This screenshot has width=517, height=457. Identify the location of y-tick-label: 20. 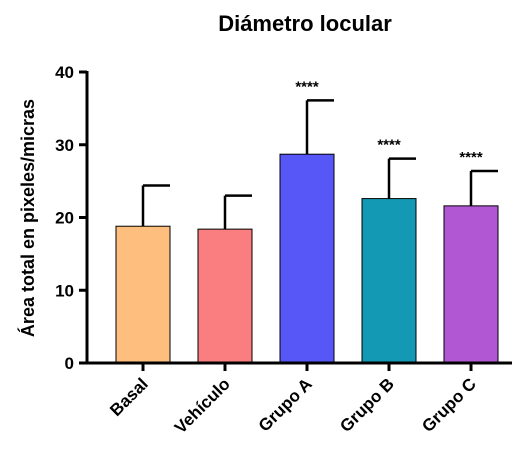
(64, 218).